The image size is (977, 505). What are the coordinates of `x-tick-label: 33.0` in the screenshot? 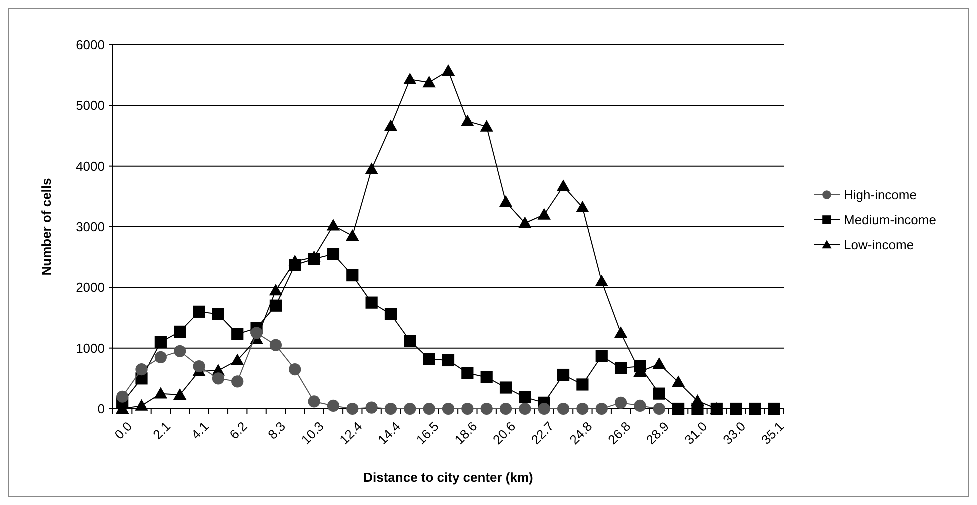 It's located at (734, 433).